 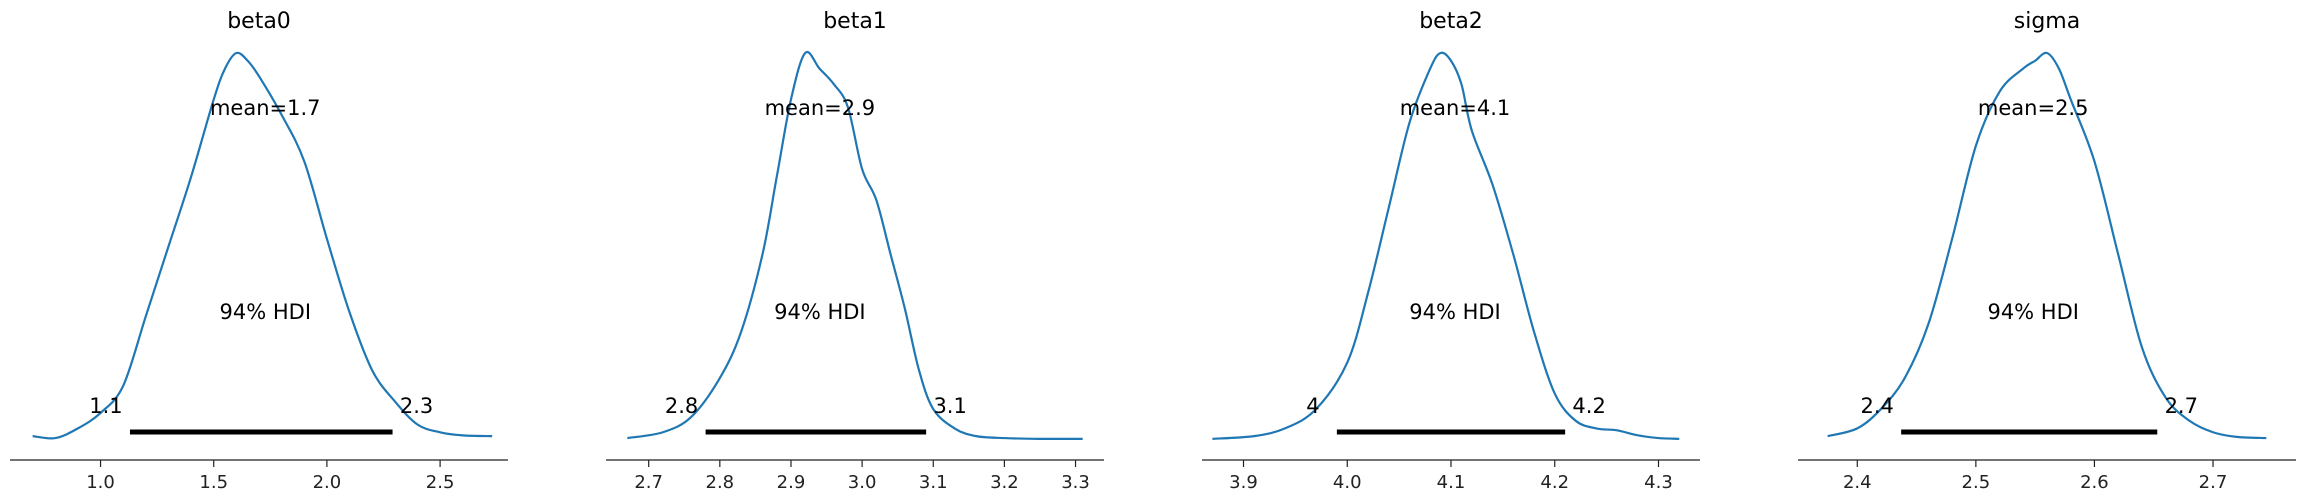 What do you see at coordinates (1451, 21) in the screenshot?
I see `panel-title: beta2` at bounding box center [1451, 21].